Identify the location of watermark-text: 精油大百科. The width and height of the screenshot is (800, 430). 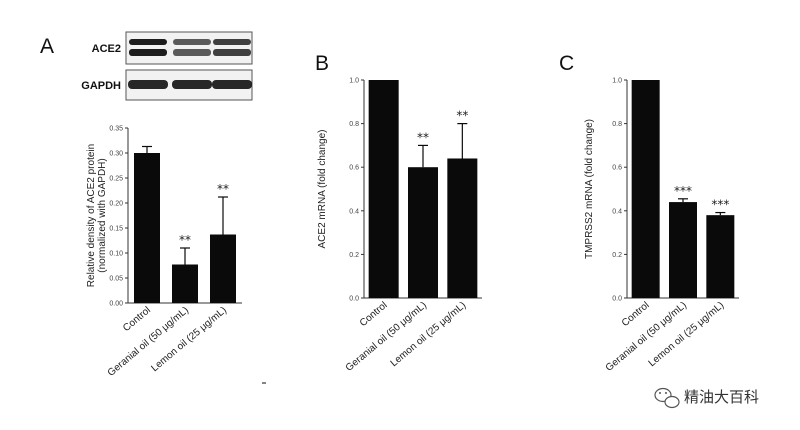
(721, 397).